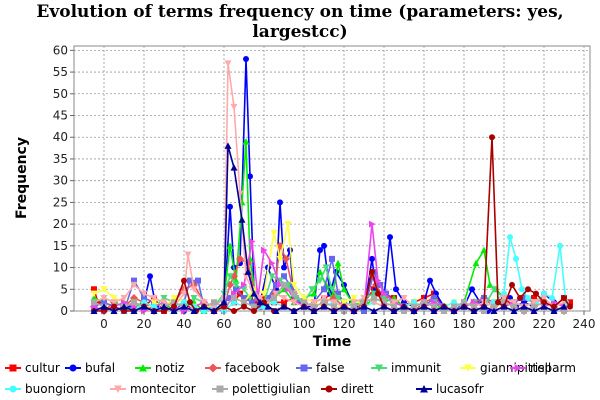 This screenshot has width=600, height=400. Describe the element at coordinates (60, 50) in the screenshot. I see `y-tick-label: 60` at that location.